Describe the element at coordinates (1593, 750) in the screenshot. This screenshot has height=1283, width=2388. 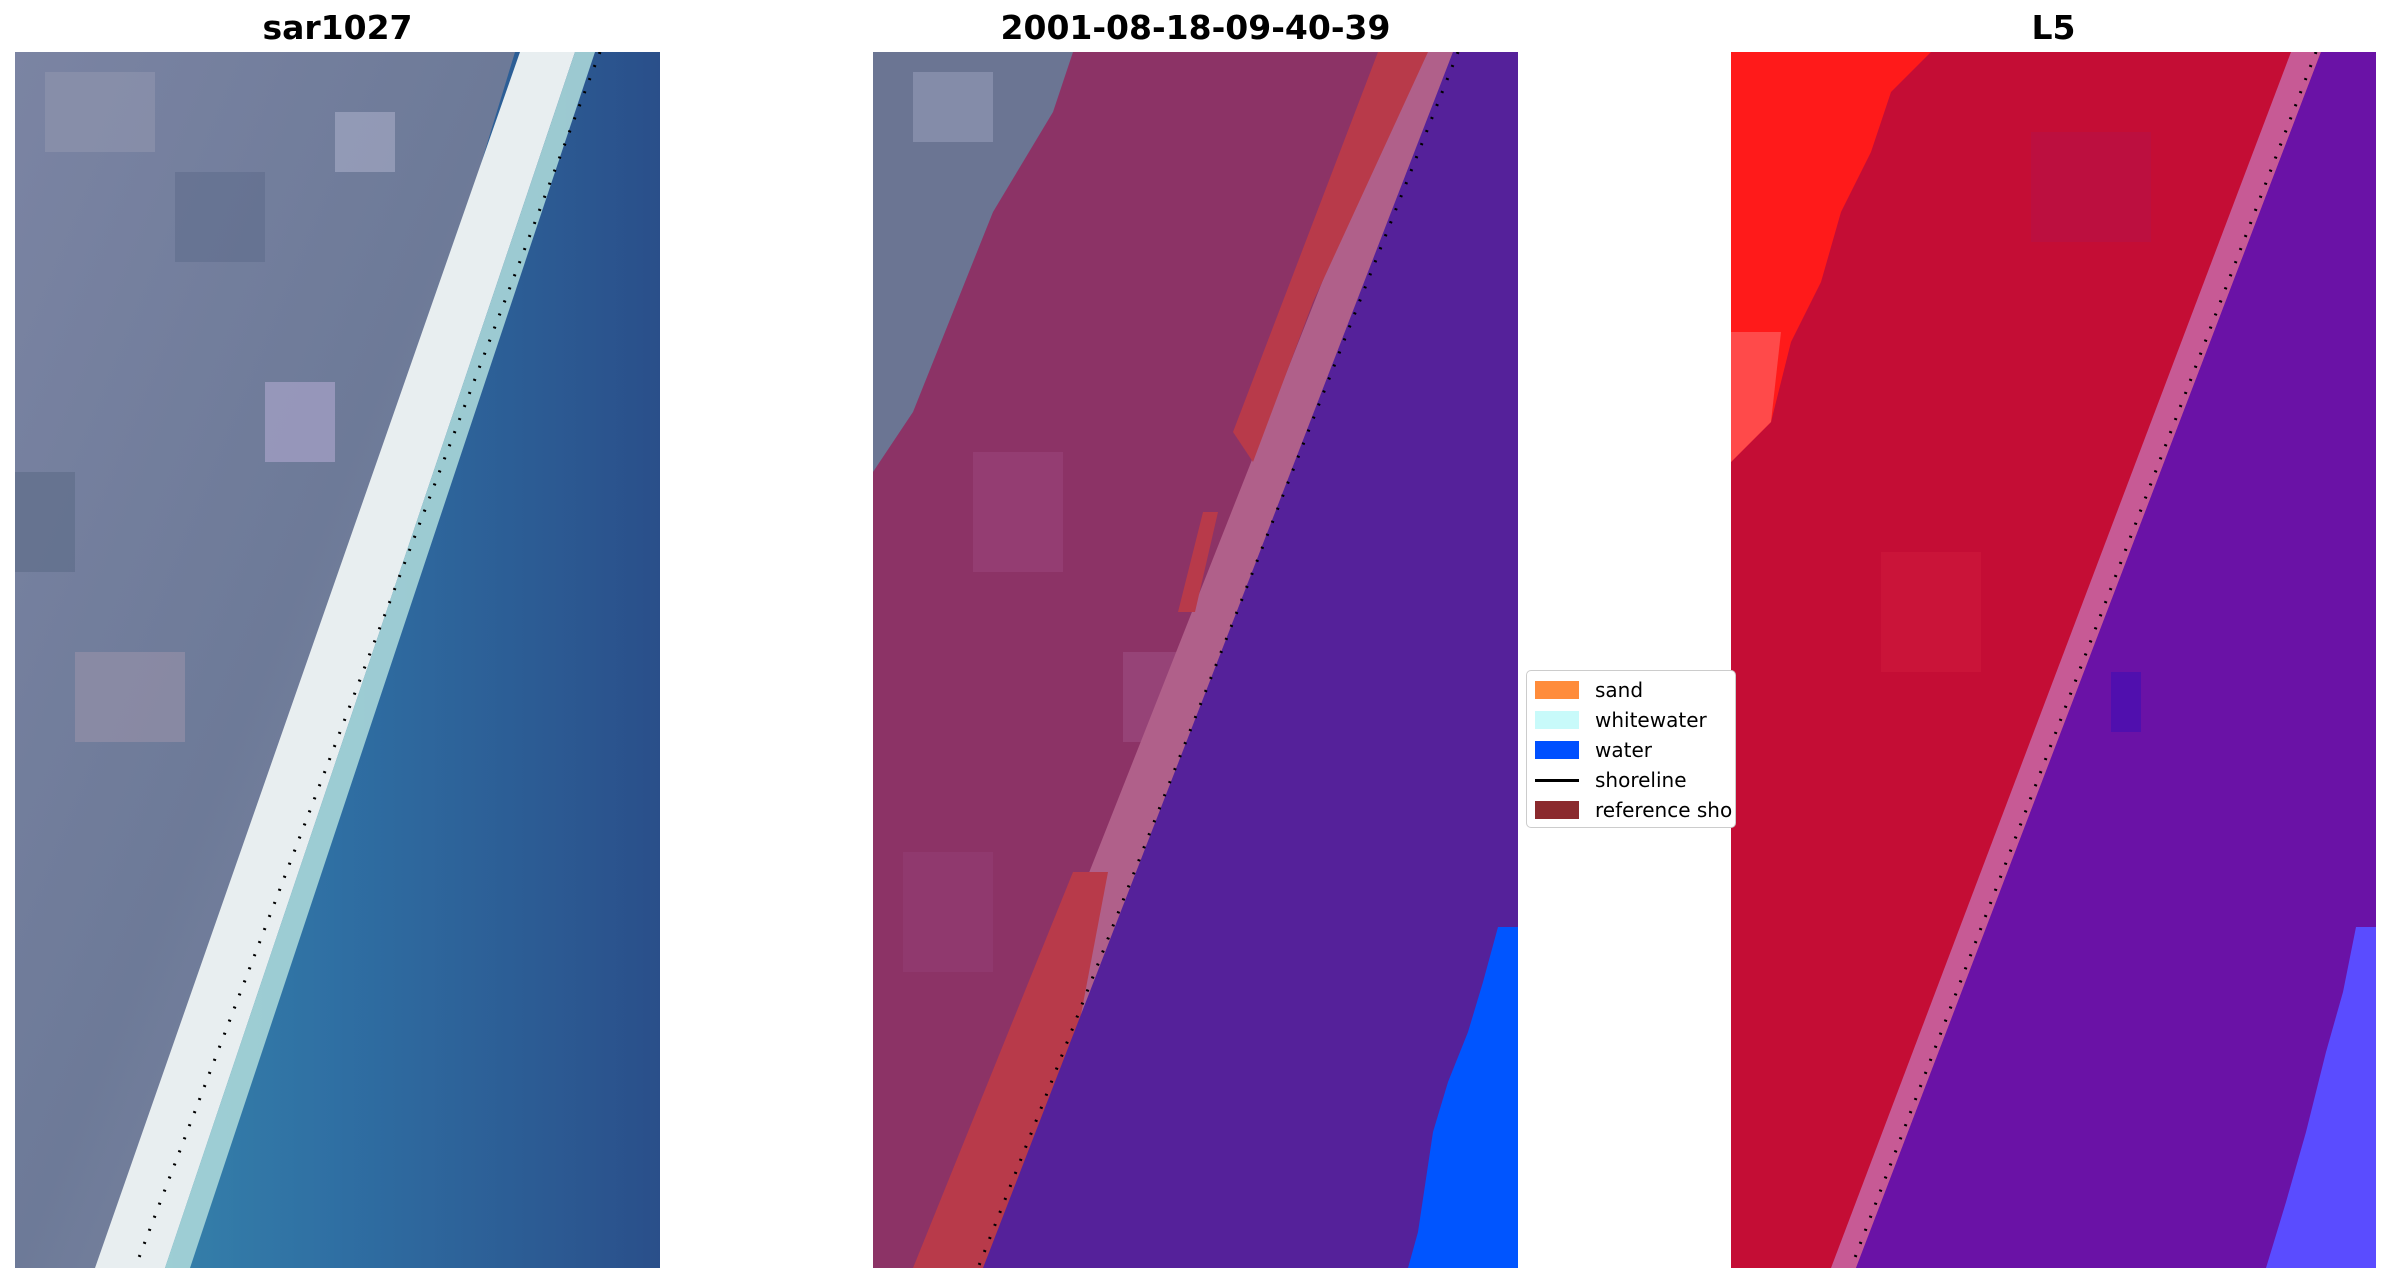
I see `legend-item-water: water` at that location.